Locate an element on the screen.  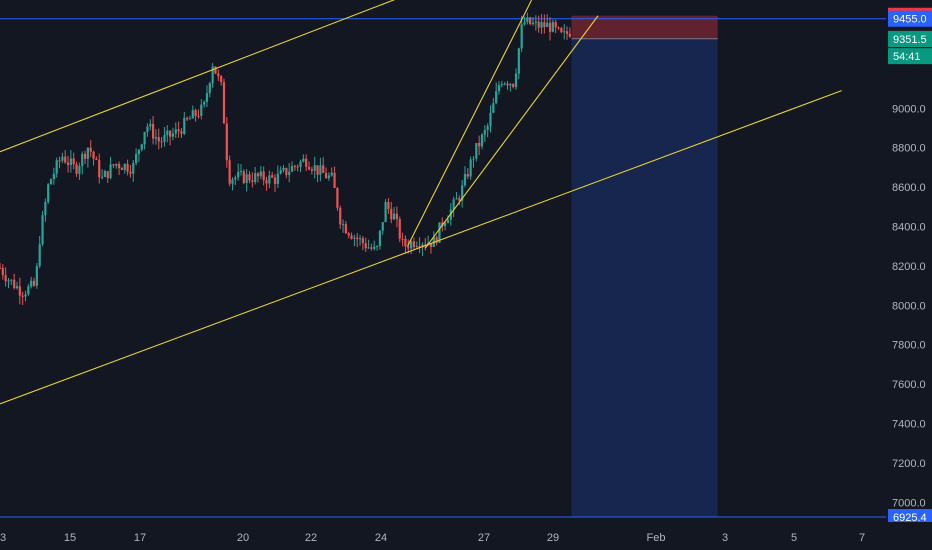
y-tick-label: 8000.0 is located at coordinates (909, 306).